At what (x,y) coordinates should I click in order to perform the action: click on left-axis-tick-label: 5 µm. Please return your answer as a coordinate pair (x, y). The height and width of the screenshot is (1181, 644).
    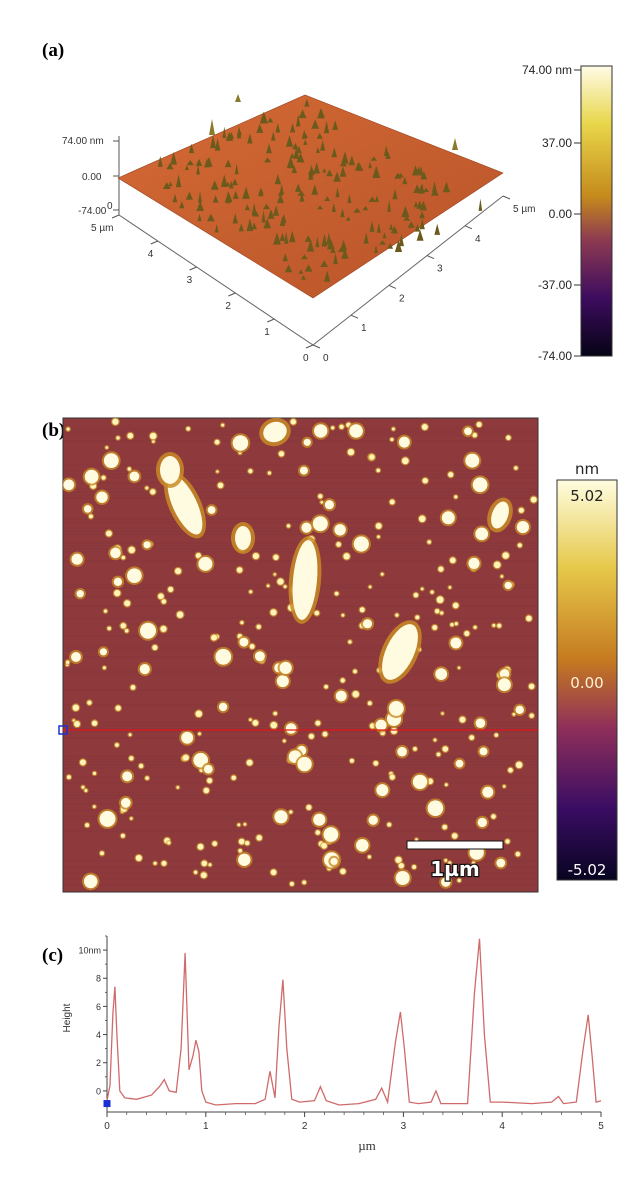
    Looking at the image, I should click on (102, 228).